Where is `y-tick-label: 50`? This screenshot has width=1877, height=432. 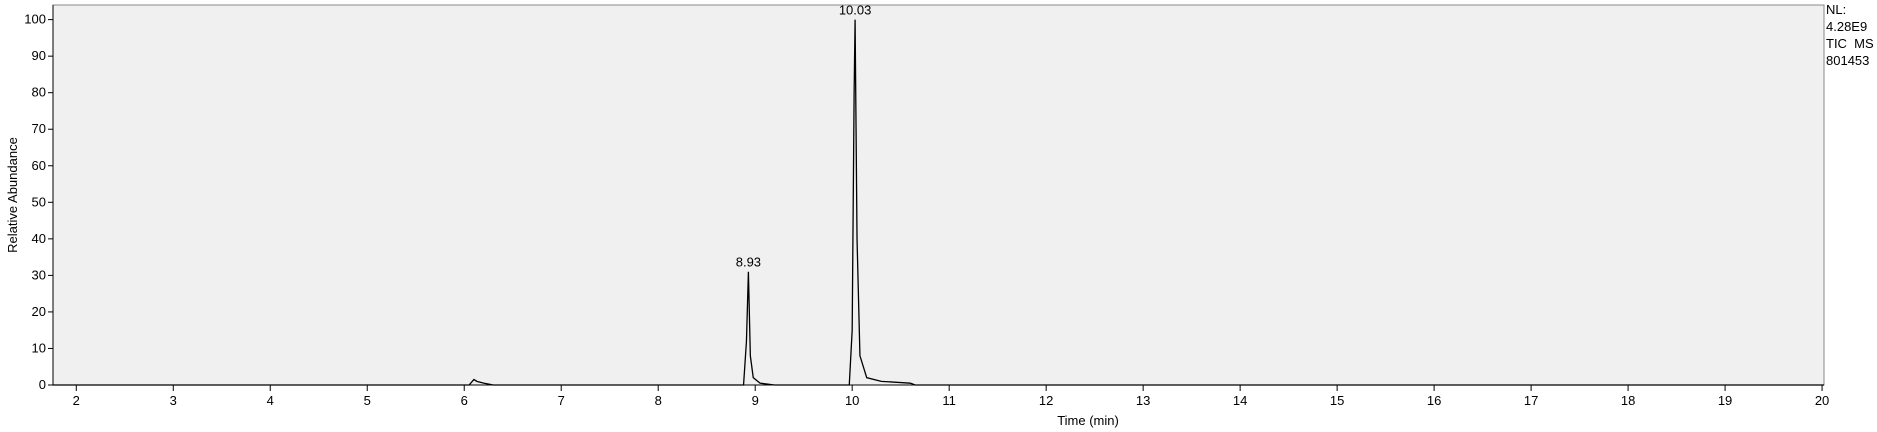 y-tick-label: 50 is located at coordinates (39, 201).